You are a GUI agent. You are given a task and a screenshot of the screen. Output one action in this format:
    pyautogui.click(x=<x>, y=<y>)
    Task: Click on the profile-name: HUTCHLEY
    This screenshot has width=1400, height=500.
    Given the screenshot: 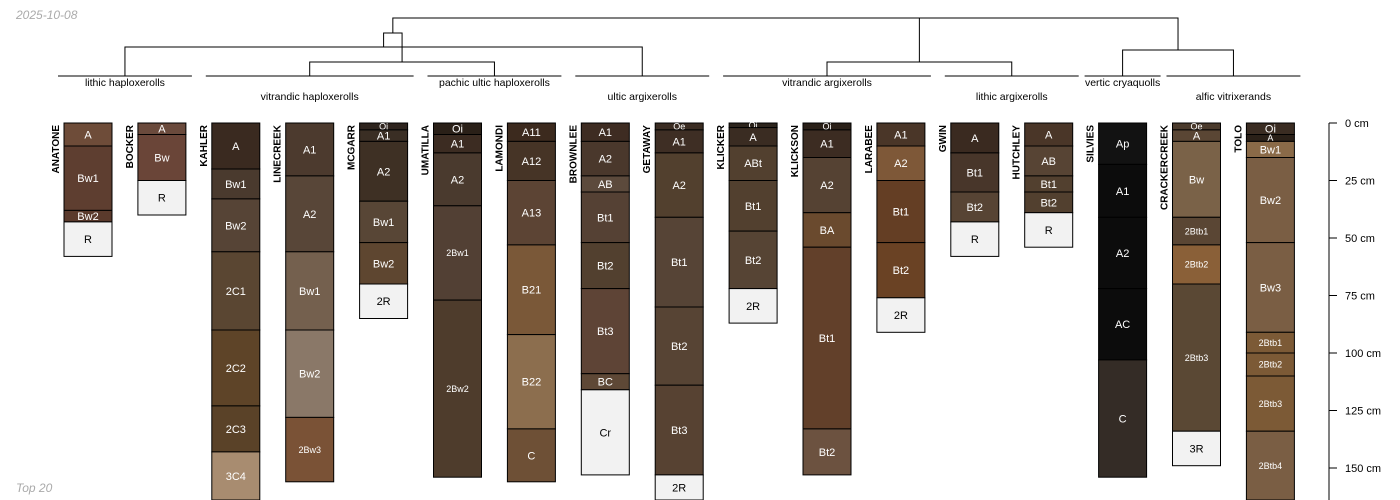 What is the action you would take?
    pyautogui.click(x=1017, y=152)
    